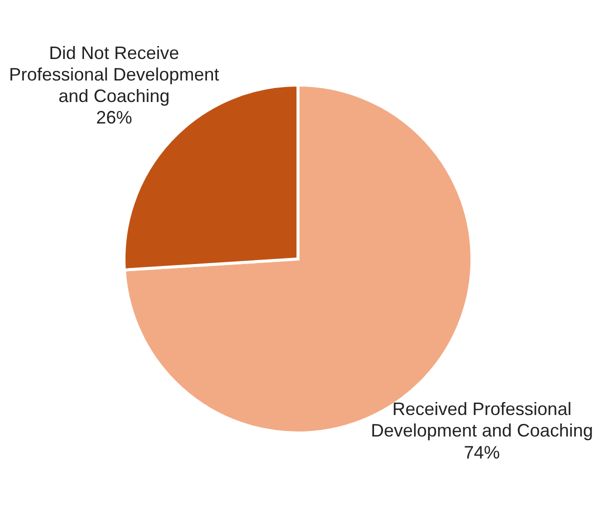  What do you see at coordinates (482, 452) in the screenshot?
I see `data-label: 74%` at bounding box center [482, 452].